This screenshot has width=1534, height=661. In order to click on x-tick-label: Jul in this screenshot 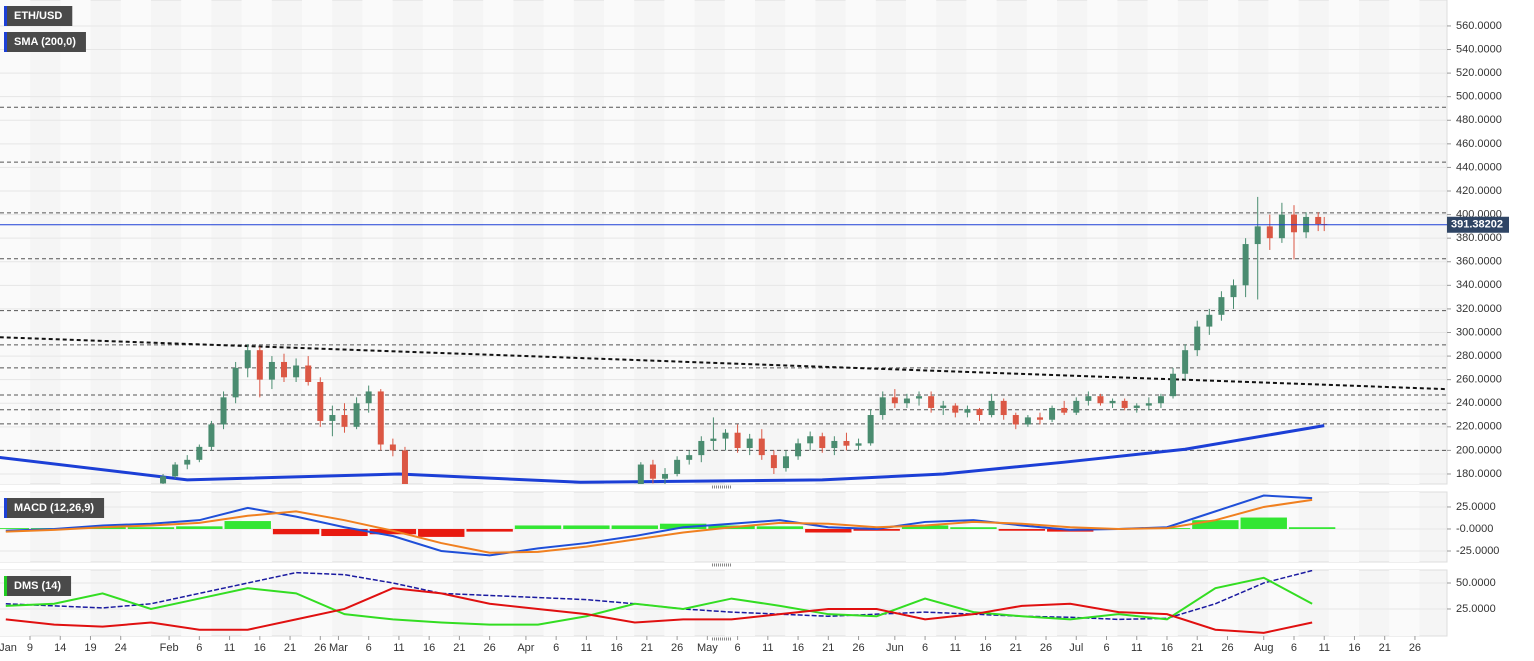, I will do `click(1076, 648)`.